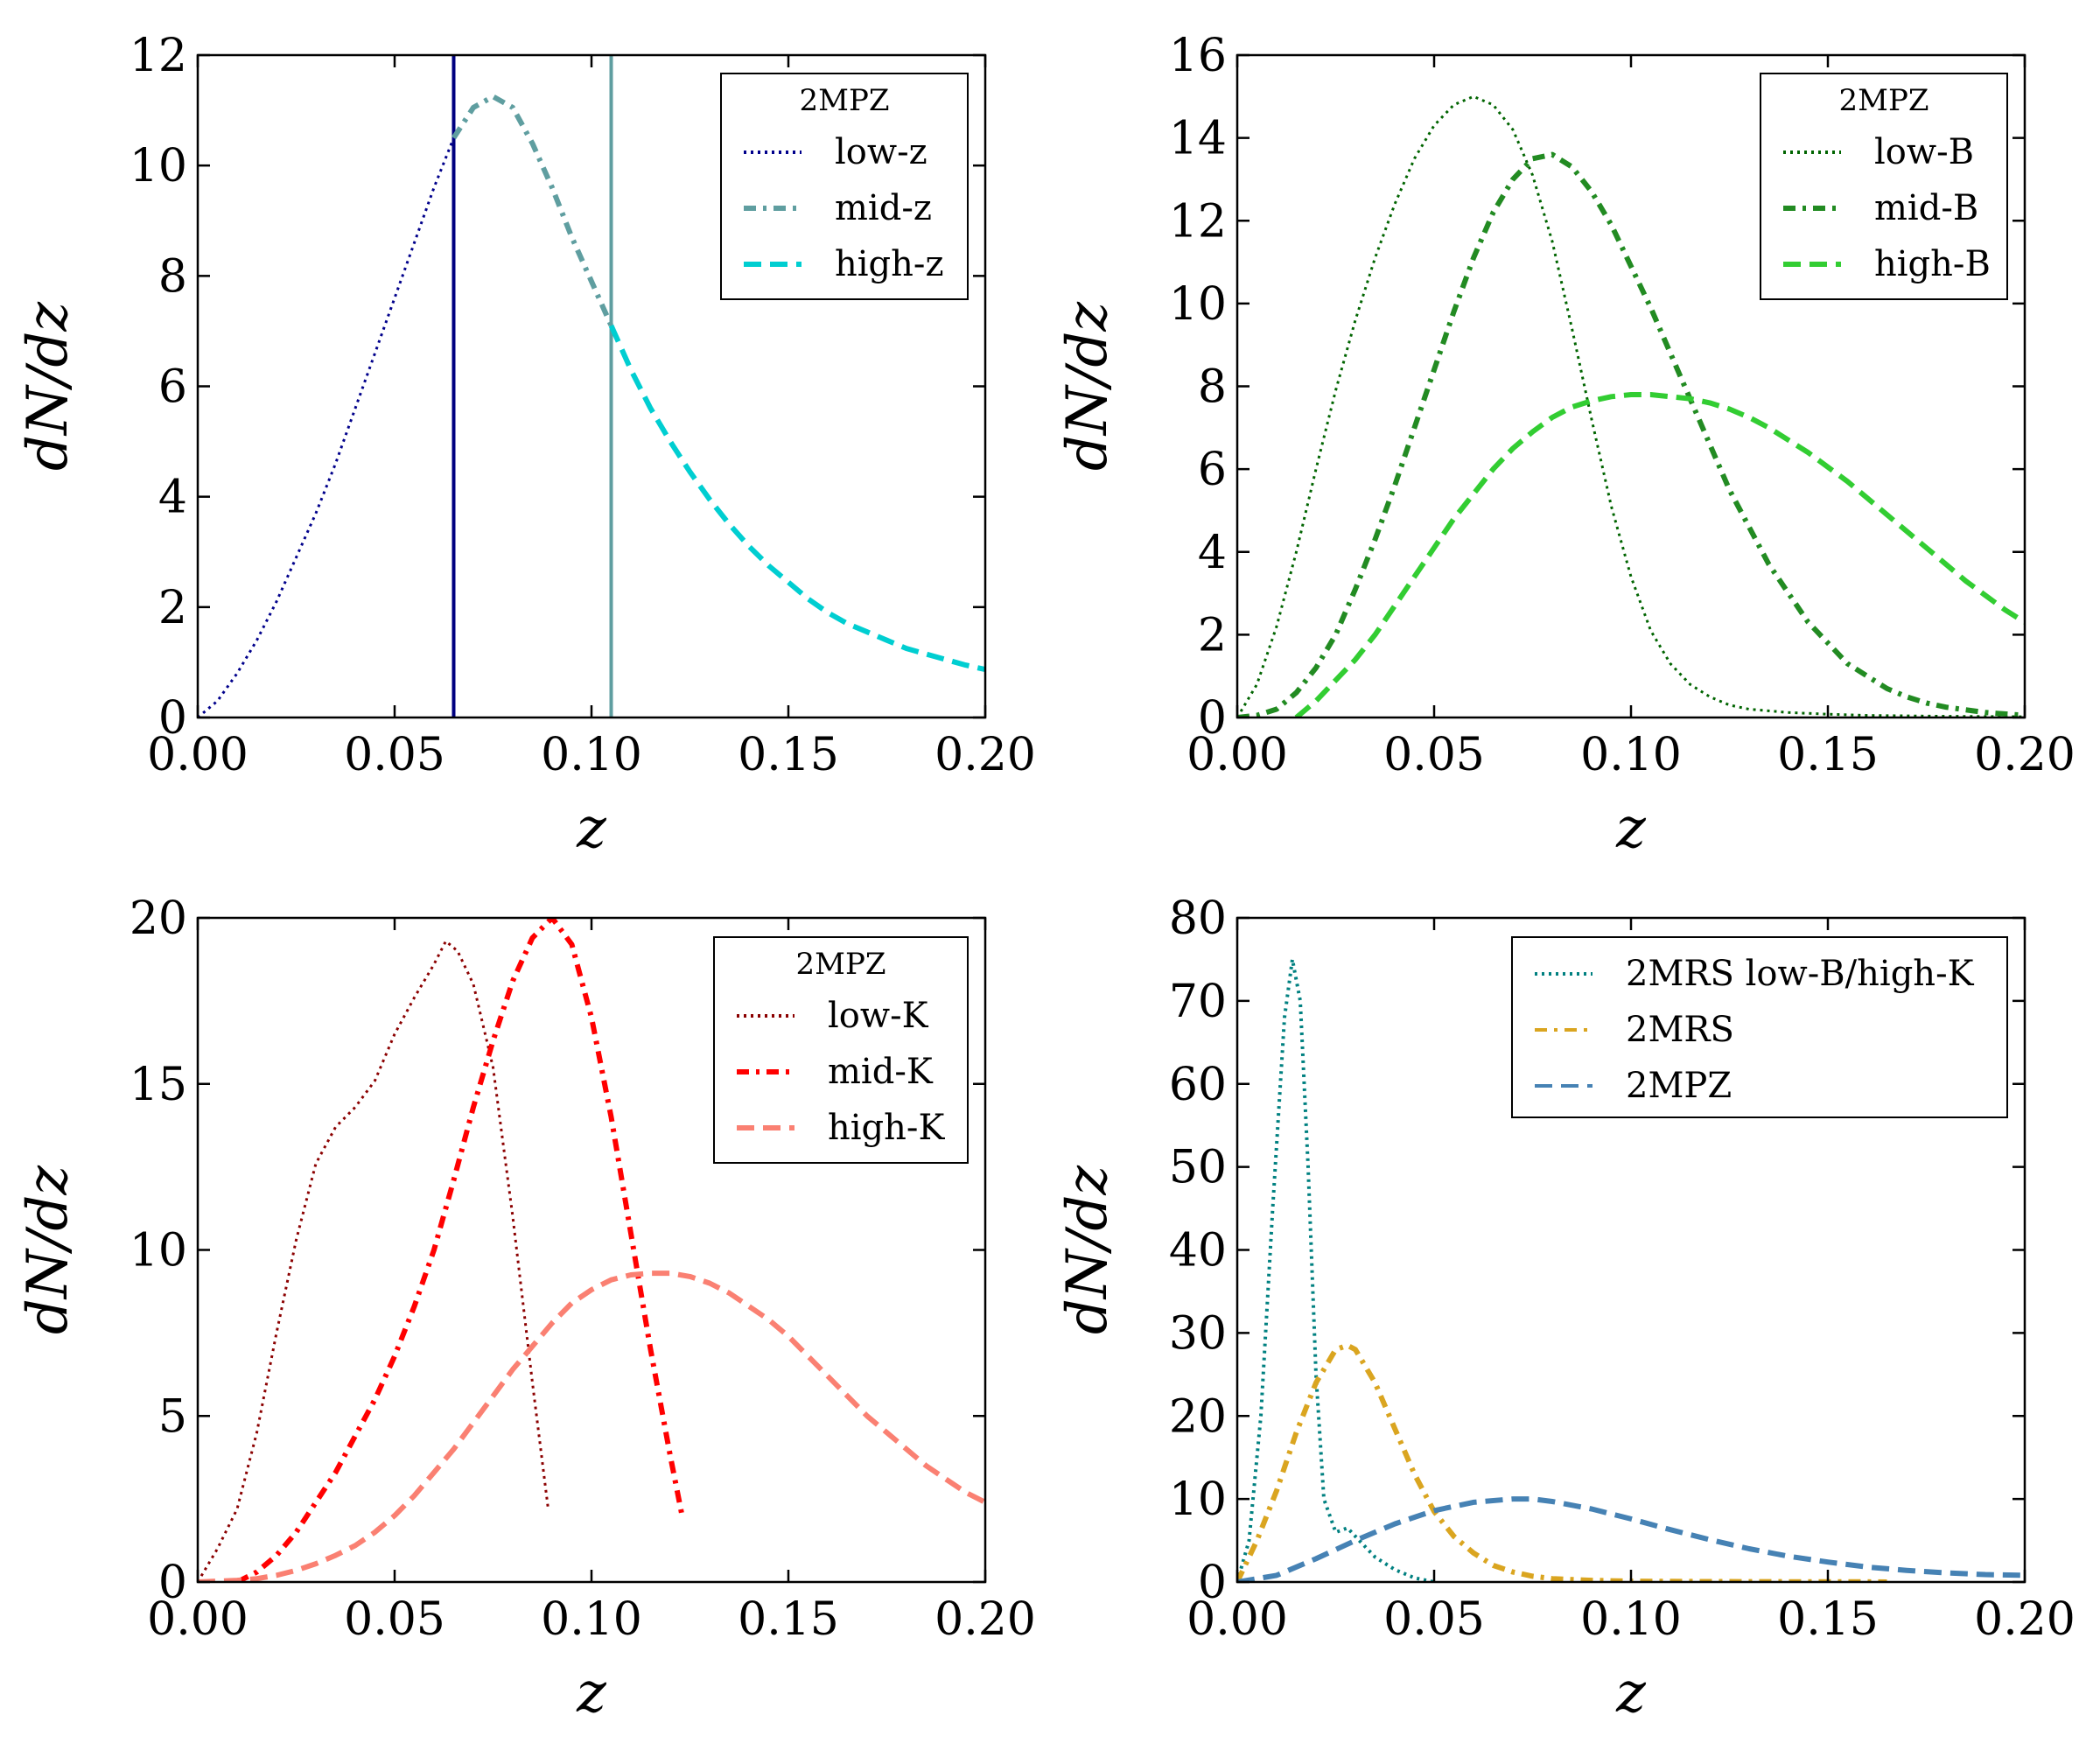 This screenshot has width=2100, height=1750. Describe the element at coordinates (1659, 555) in the screenshot. I see `series-line-high-b` at that location.